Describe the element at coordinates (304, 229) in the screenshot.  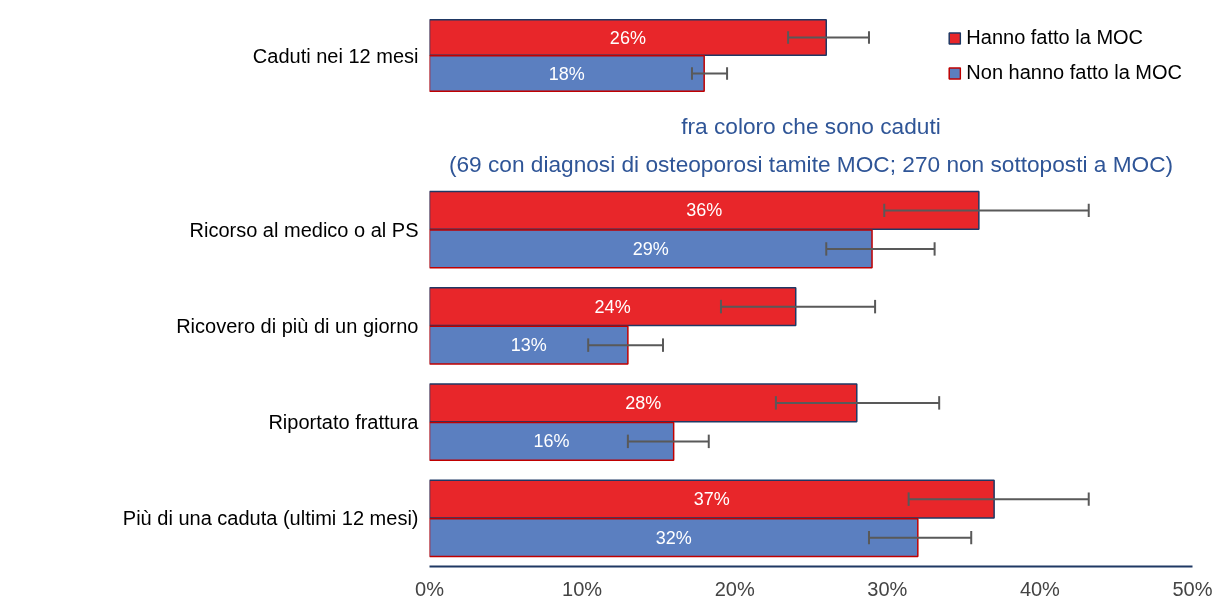
I see `y-tick-label: Ricorso al medico o al PS` at that location.